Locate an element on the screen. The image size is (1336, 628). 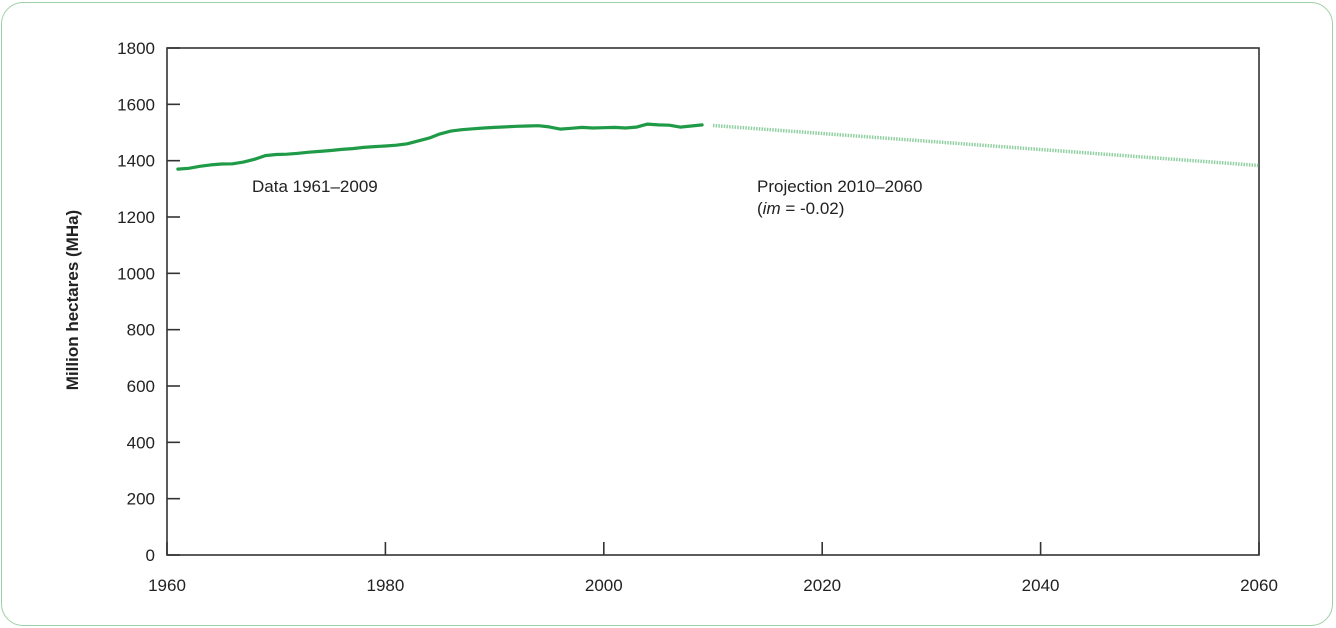
y-tick-label: 1800 is located at coordinates (136, 48).